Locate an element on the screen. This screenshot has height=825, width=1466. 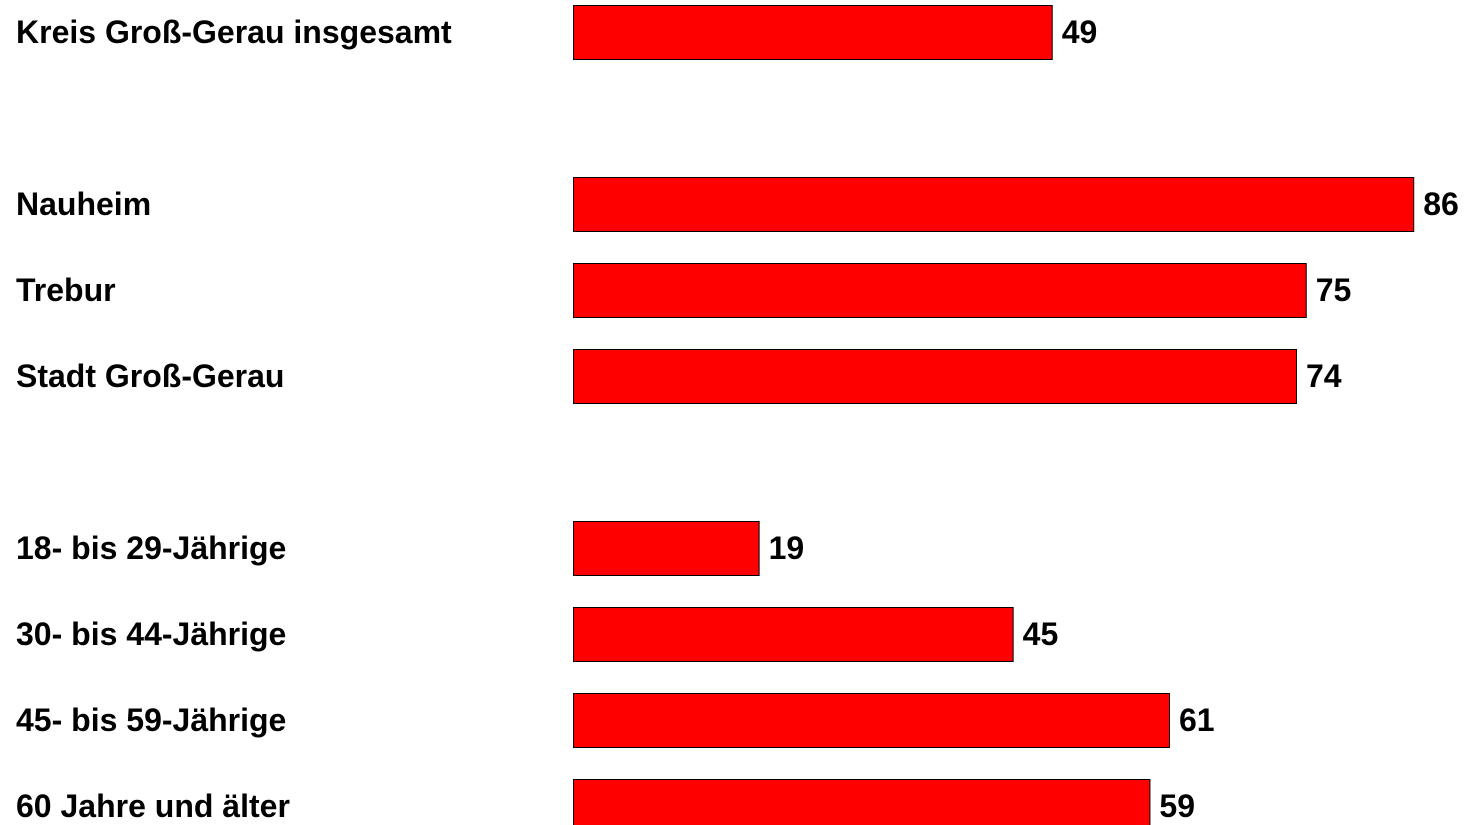
category-label: 18- bis 29-Jährige is located at coordinates (151, 548).